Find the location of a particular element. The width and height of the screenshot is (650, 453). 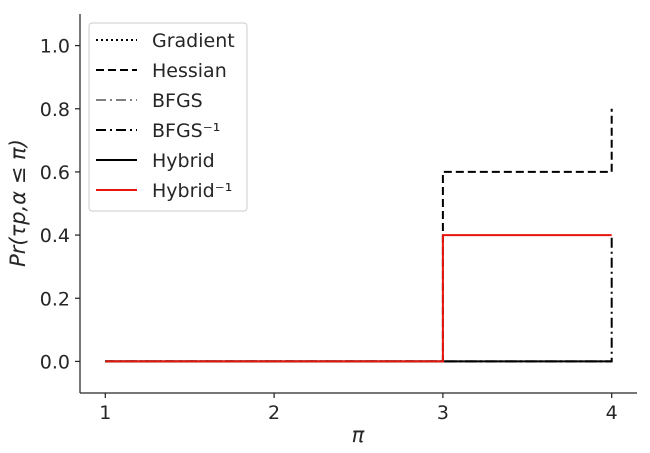

x-ticks: 1 2 3 4 is located at coordinates (358, 408).